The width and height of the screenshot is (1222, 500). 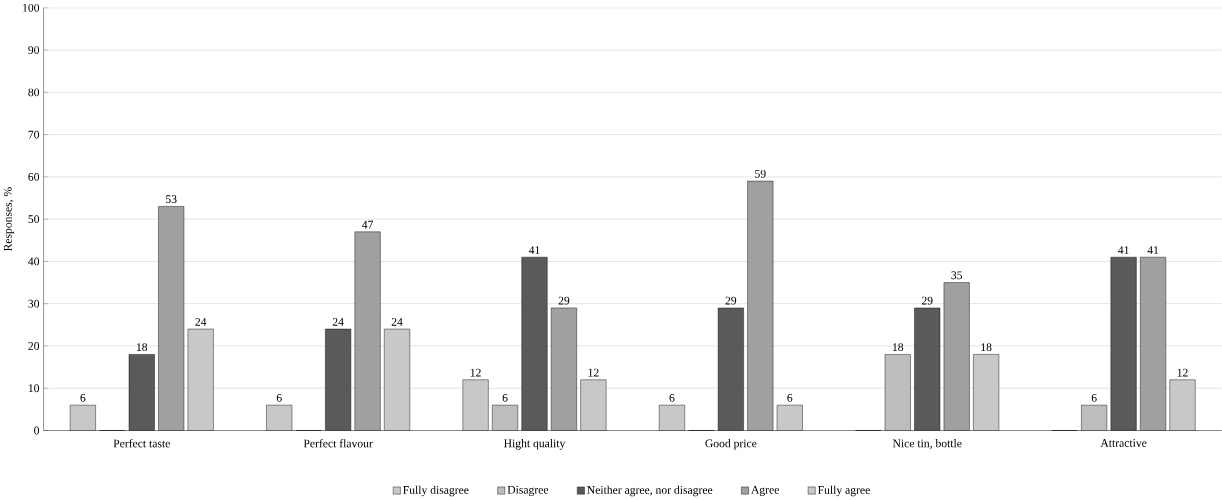 I want to click on x-tick-label: Good price, so click(x=731, y=444).